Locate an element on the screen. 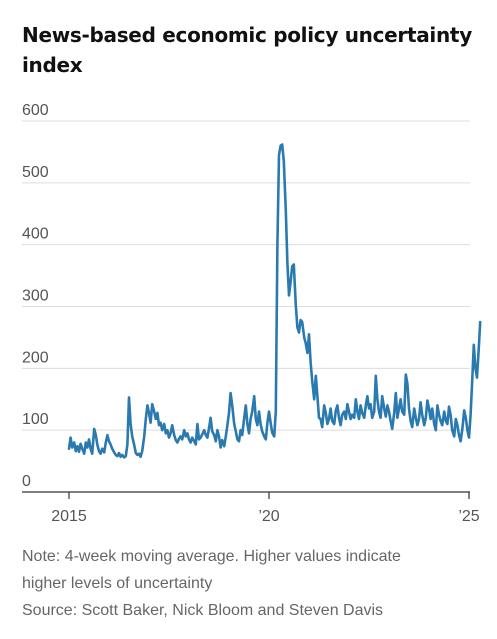  y-tick-label-300: 300 is located at coordinates (35, 296).